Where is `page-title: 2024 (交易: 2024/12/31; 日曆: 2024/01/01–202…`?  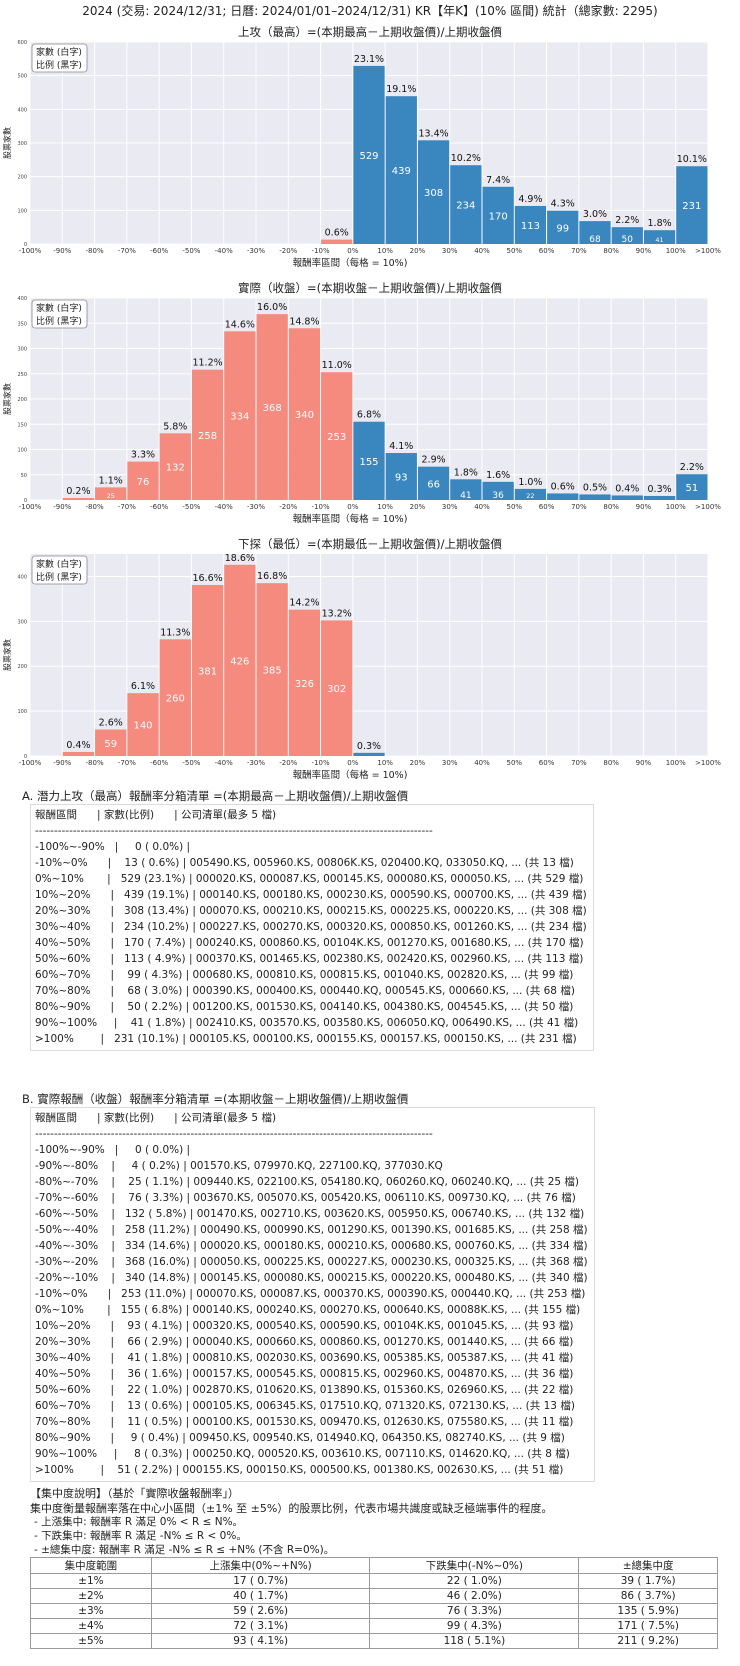
page-title: 2024 (交易: 2024/12/31; 日曆: 2024/01/01–202… is located at coordinates (370, 11).